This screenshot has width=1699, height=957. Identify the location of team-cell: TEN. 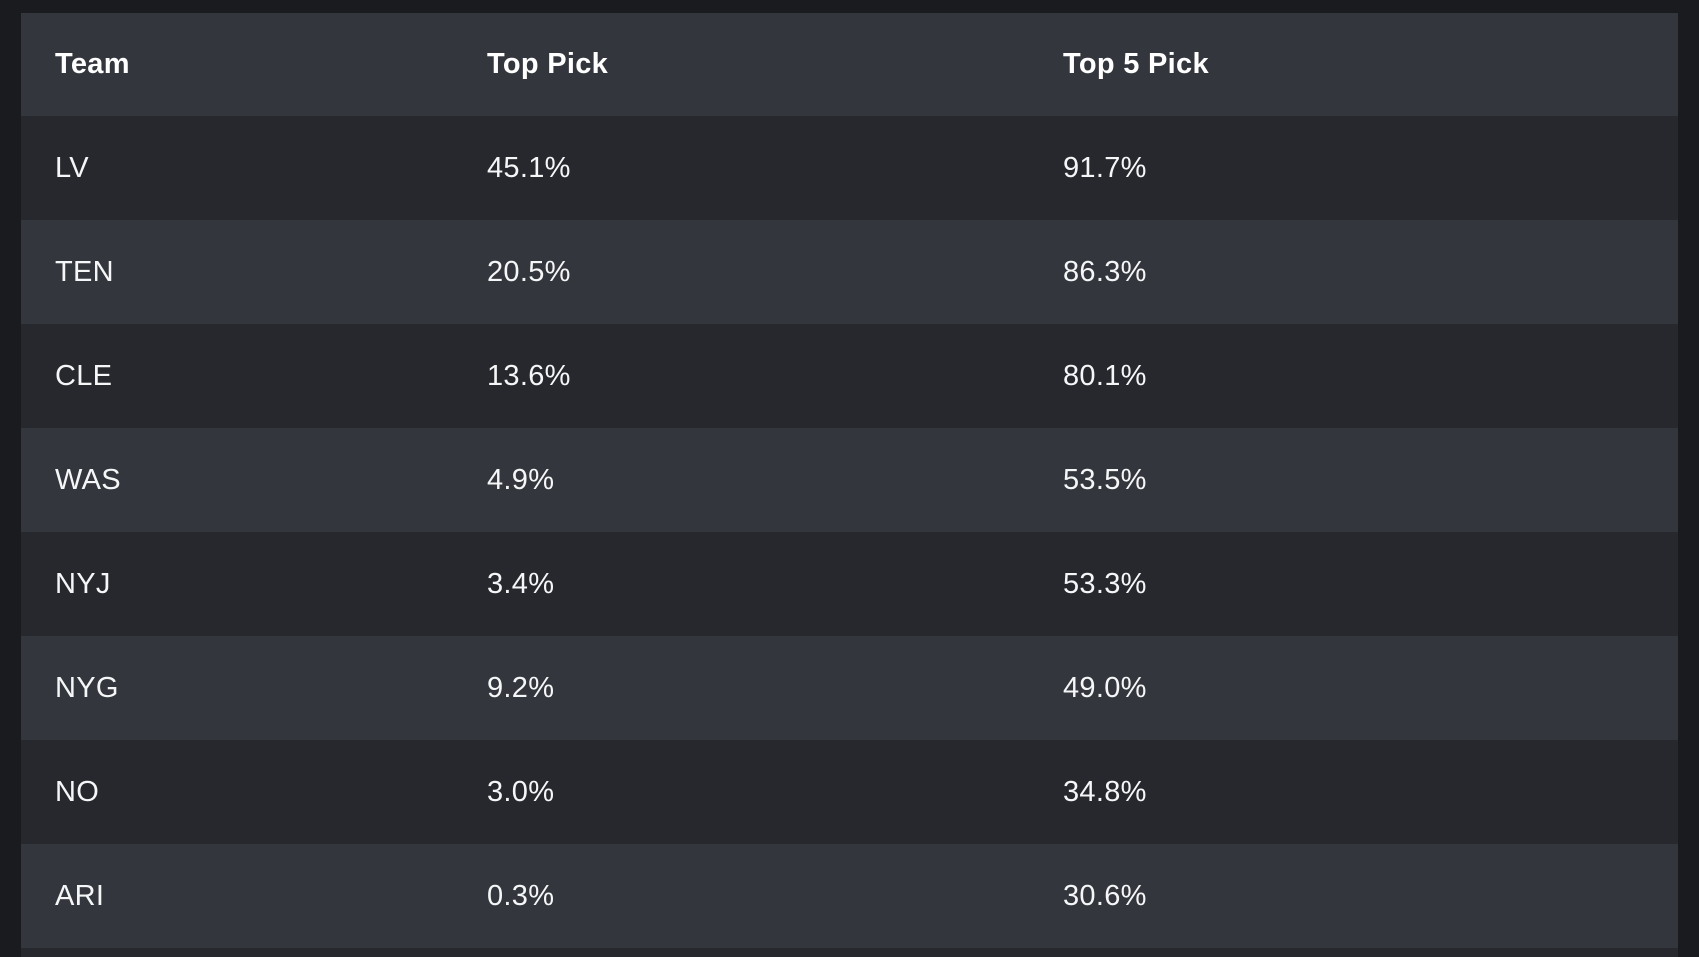
(84, 271).